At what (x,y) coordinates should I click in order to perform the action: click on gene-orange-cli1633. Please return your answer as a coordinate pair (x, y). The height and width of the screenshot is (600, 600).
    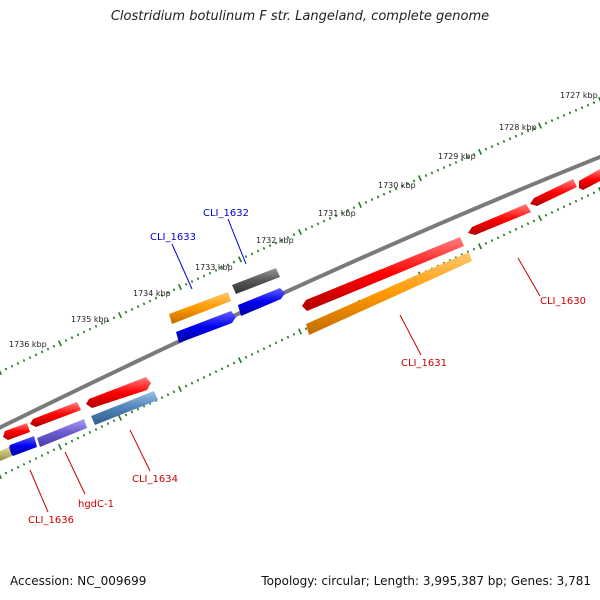
    Looking at the image, I should click on (200, 308).